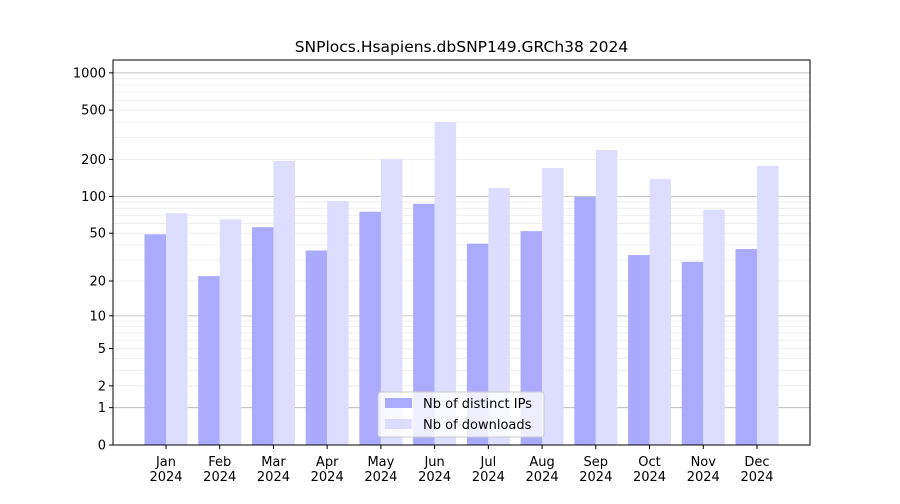  What do you see at coordinates (219, 470) in the screenshot?
I see `x-tick-label: Feb 2024` at bounding box center [219, 470].